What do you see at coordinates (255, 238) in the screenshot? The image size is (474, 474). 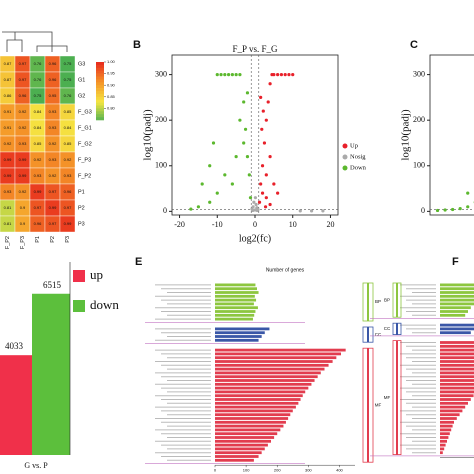 I see `x-axis-label: log2(fc)` at bounding box center [255, 238].